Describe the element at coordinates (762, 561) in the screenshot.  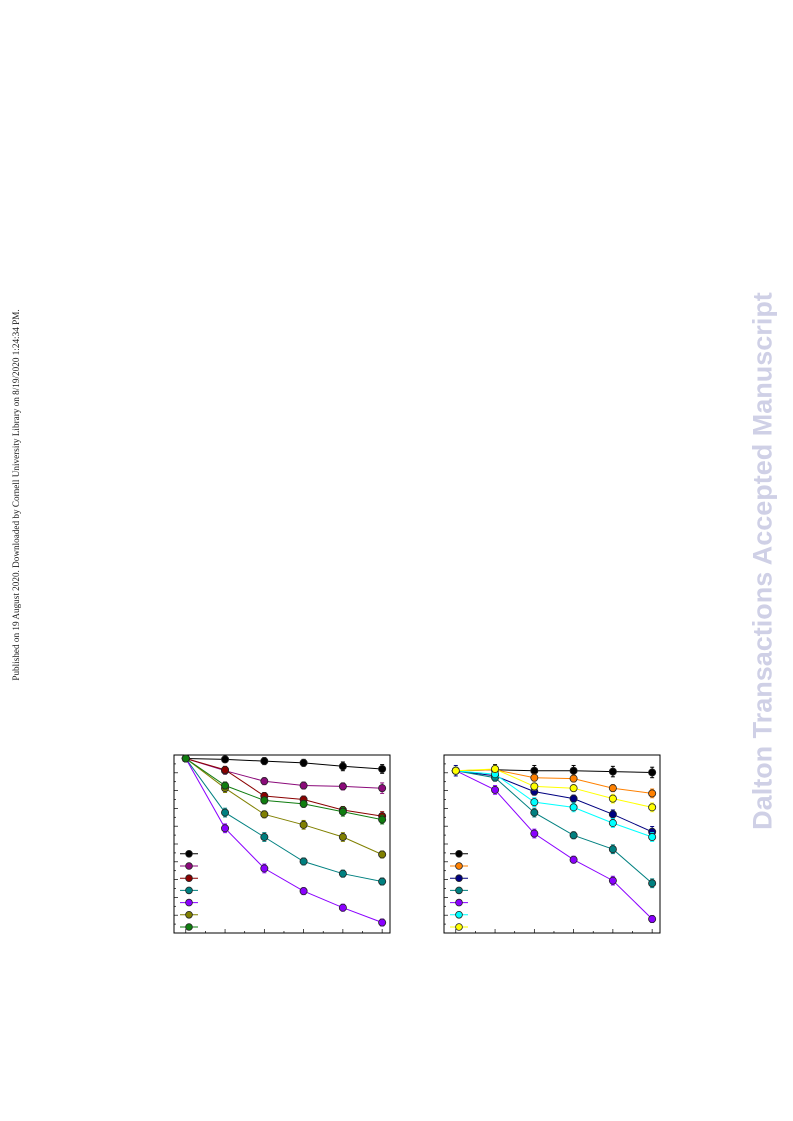
I see `manuscript-watermark: Dalton Transactions Accepted Manuscript` at that location.